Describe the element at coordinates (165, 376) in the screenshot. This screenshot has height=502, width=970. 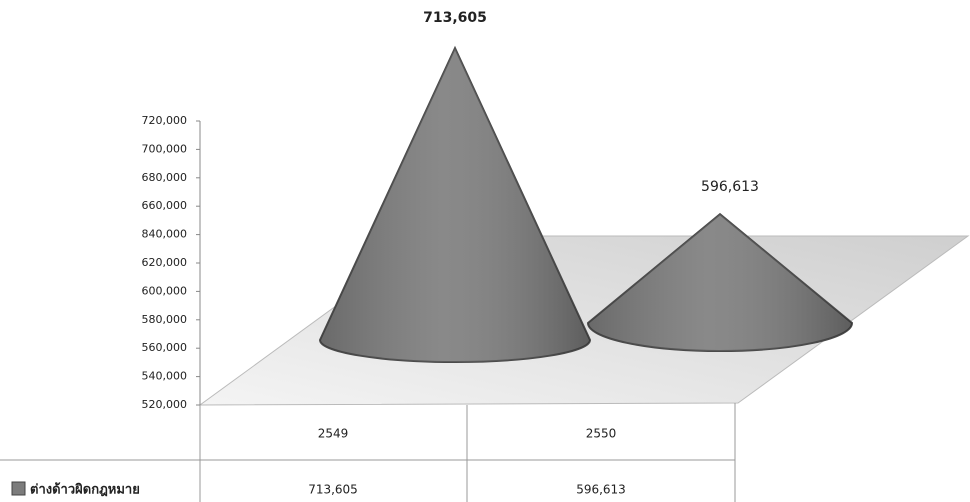
I see `y-tick-label: 540,000` at that location.